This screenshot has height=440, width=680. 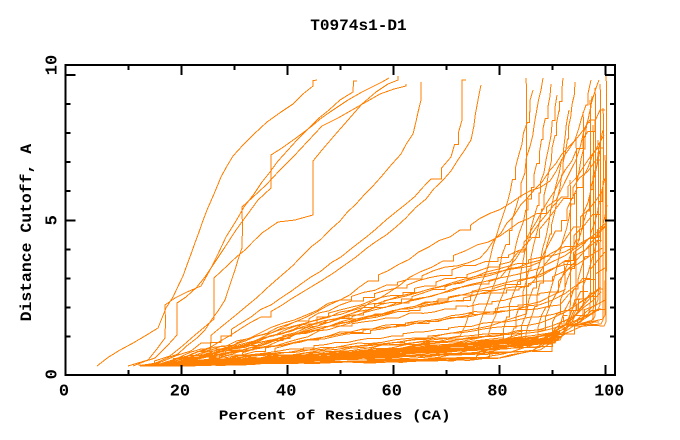 What do you see at coordinates (52, 220) in the screenshot?
I see `svg-text: 5` at bounding box center [52, 220].